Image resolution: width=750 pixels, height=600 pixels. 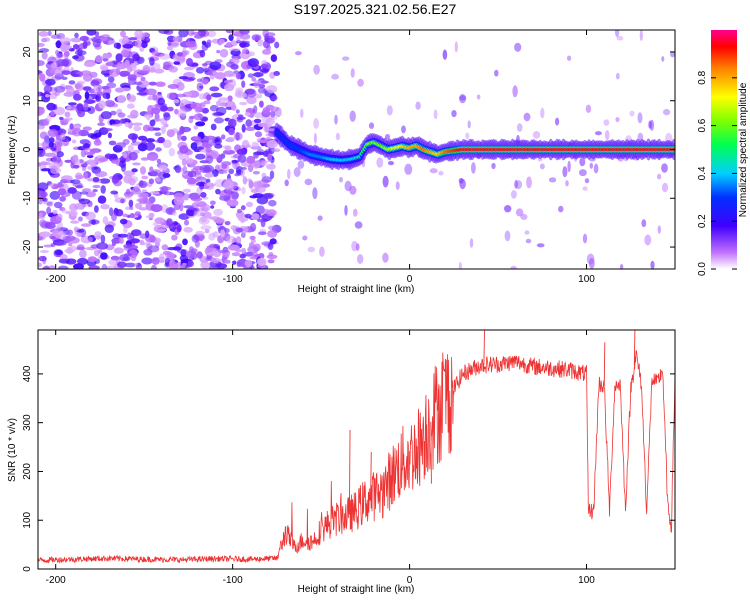 I want to click on snr-y-label: SNR (10 * v/v), so click(x=12, y=450).